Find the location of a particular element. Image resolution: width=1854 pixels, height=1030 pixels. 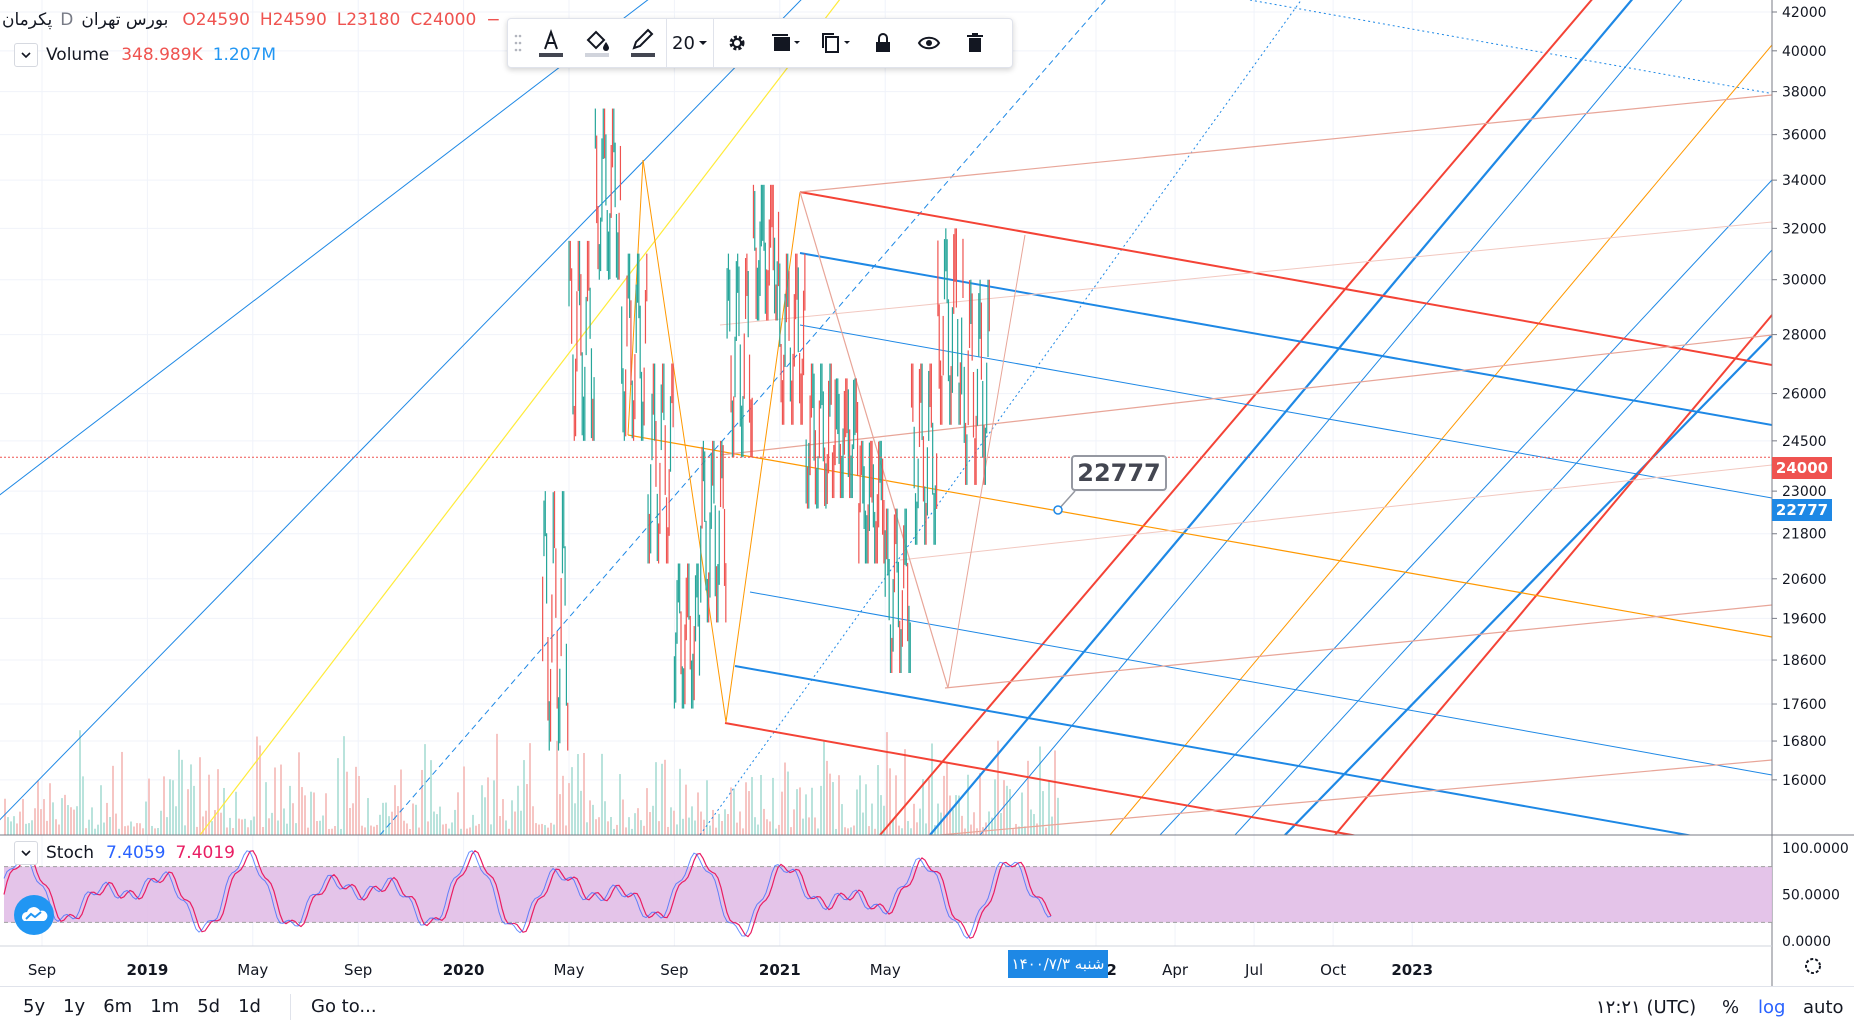

volume-collapse-button is located at coordinates (26, 55).